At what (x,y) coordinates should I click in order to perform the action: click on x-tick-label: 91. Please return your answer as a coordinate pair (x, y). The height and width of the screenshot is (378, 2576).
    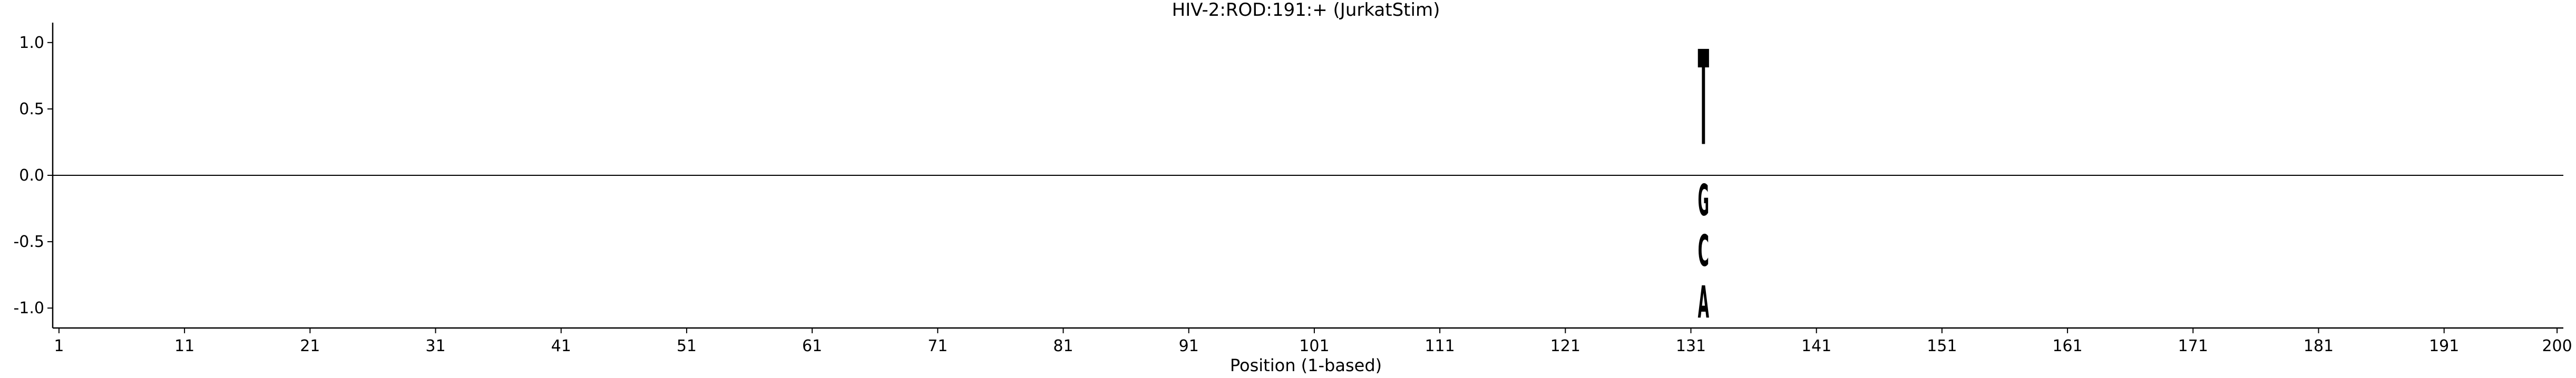
    Looking at the image, I should click on (1189, 346).